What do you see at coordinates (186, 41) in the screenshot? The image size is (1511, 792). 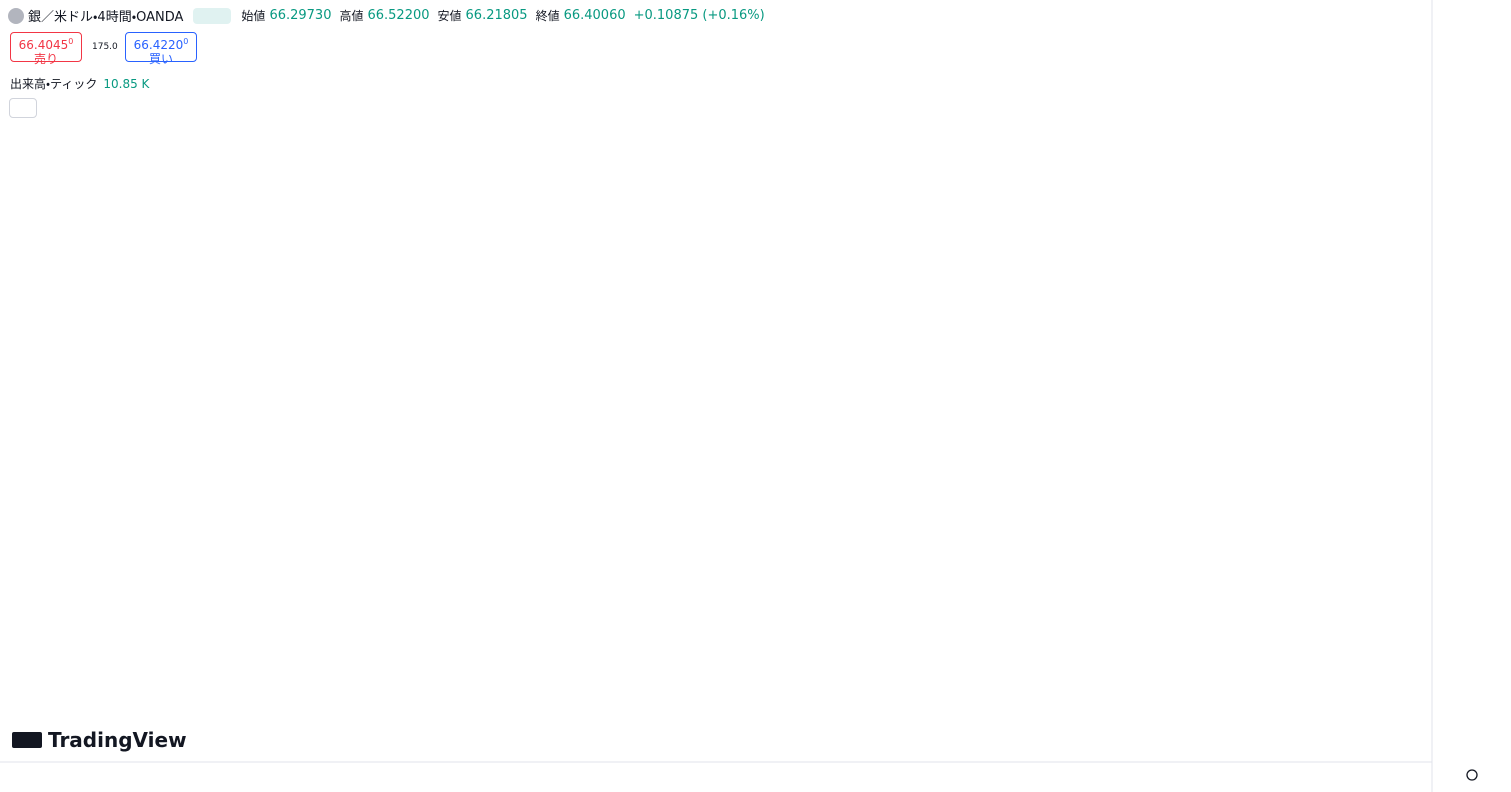 I see `buy-price-sup: 0` at bounding box center [186, 41].